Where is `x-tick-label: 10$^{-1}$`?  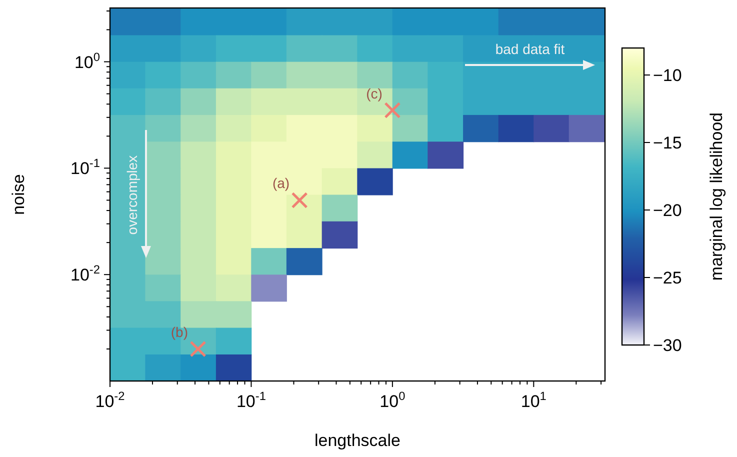 x-tick-label: 10$^{-1}$ is located at coordinates (251, 400).